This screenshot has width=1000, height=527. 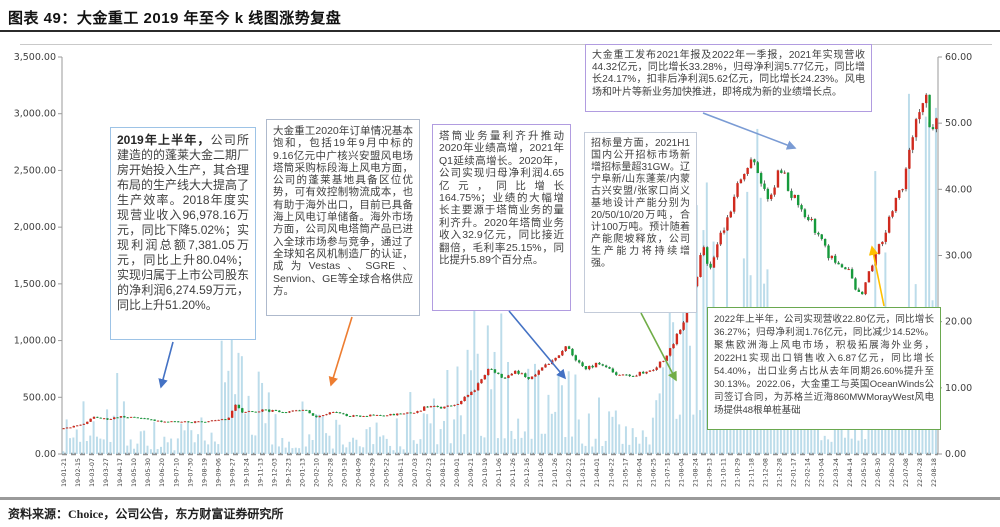 What do you see at coordinates (709, 472) in the screenshot?
I see `svg-text: 21-09-13` at bounding box center [709, 472].